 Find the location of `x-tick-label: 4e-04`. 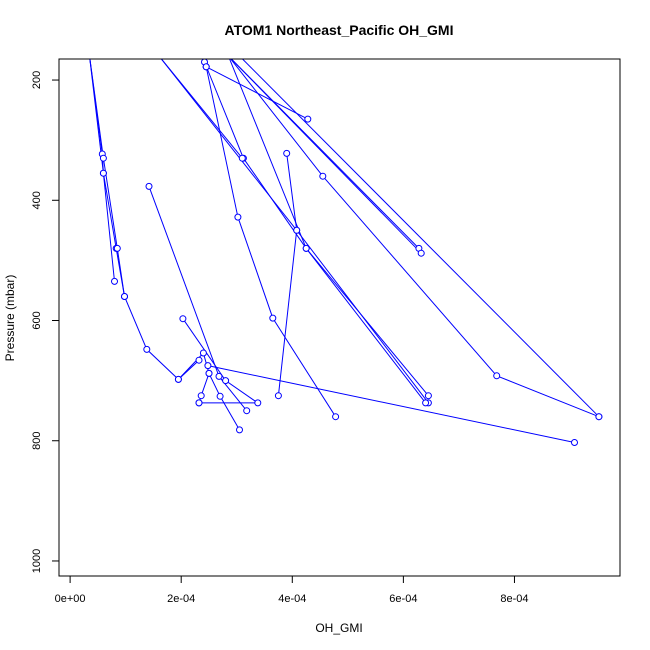

x-tick-label: 4e-04 is located at coordinates (292, 599).